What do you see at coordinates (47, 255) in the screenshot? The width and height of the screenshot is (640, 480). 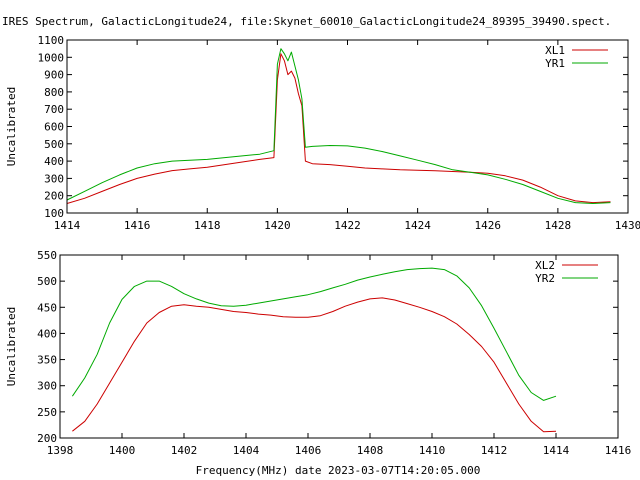 I see `y-tick-label: 550` at bounding box center [47, 255].